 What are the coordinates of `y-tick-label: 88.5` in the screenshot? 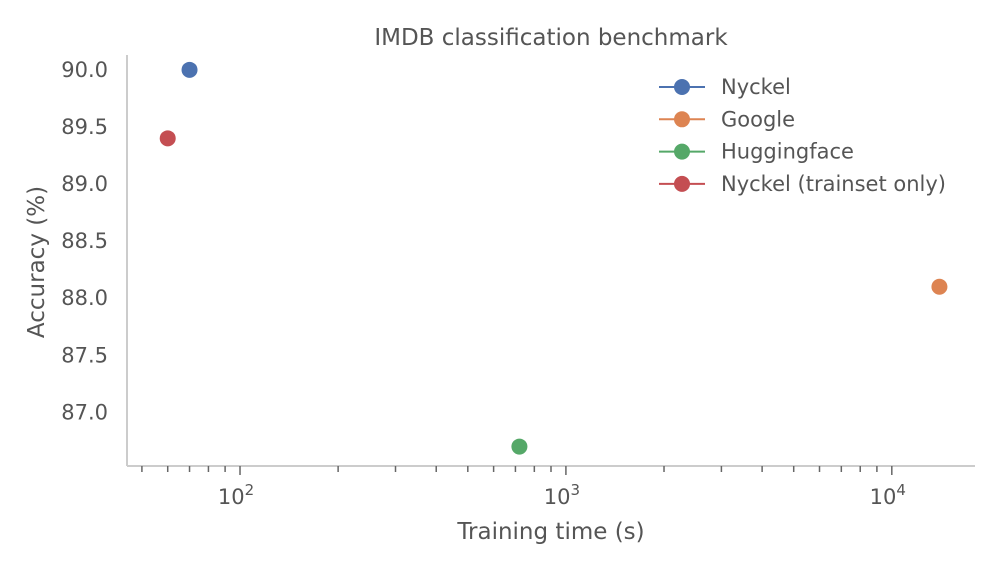 It's located at (84, 241).